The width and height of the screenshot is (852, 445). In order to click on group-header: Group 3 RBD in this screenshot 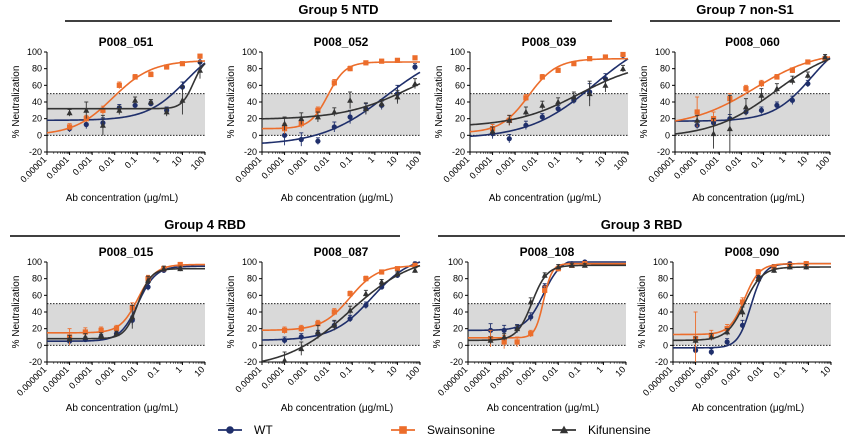, I will do `click(641, 227)`.